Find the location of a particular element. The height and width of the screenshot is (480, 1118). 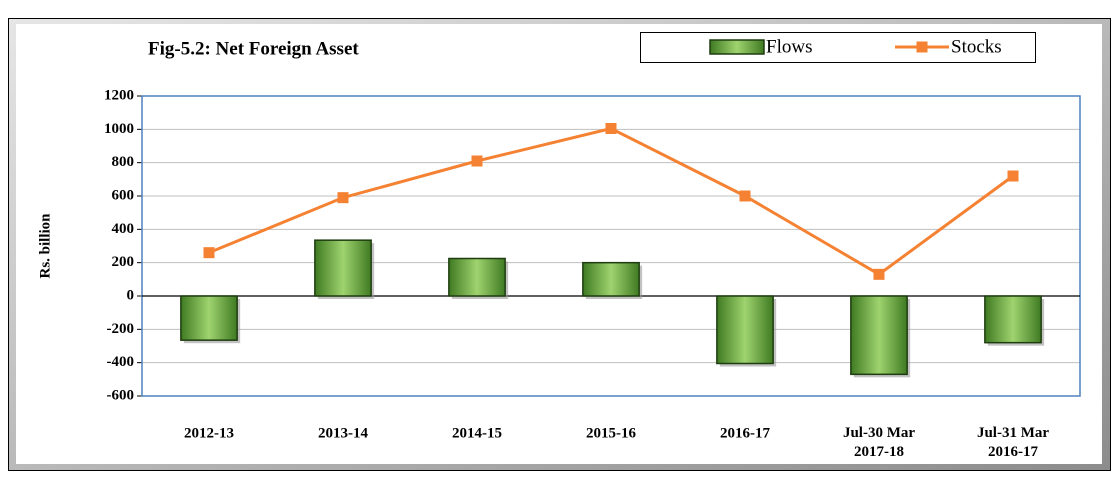

legend-box is located at coordinates (838, 47).